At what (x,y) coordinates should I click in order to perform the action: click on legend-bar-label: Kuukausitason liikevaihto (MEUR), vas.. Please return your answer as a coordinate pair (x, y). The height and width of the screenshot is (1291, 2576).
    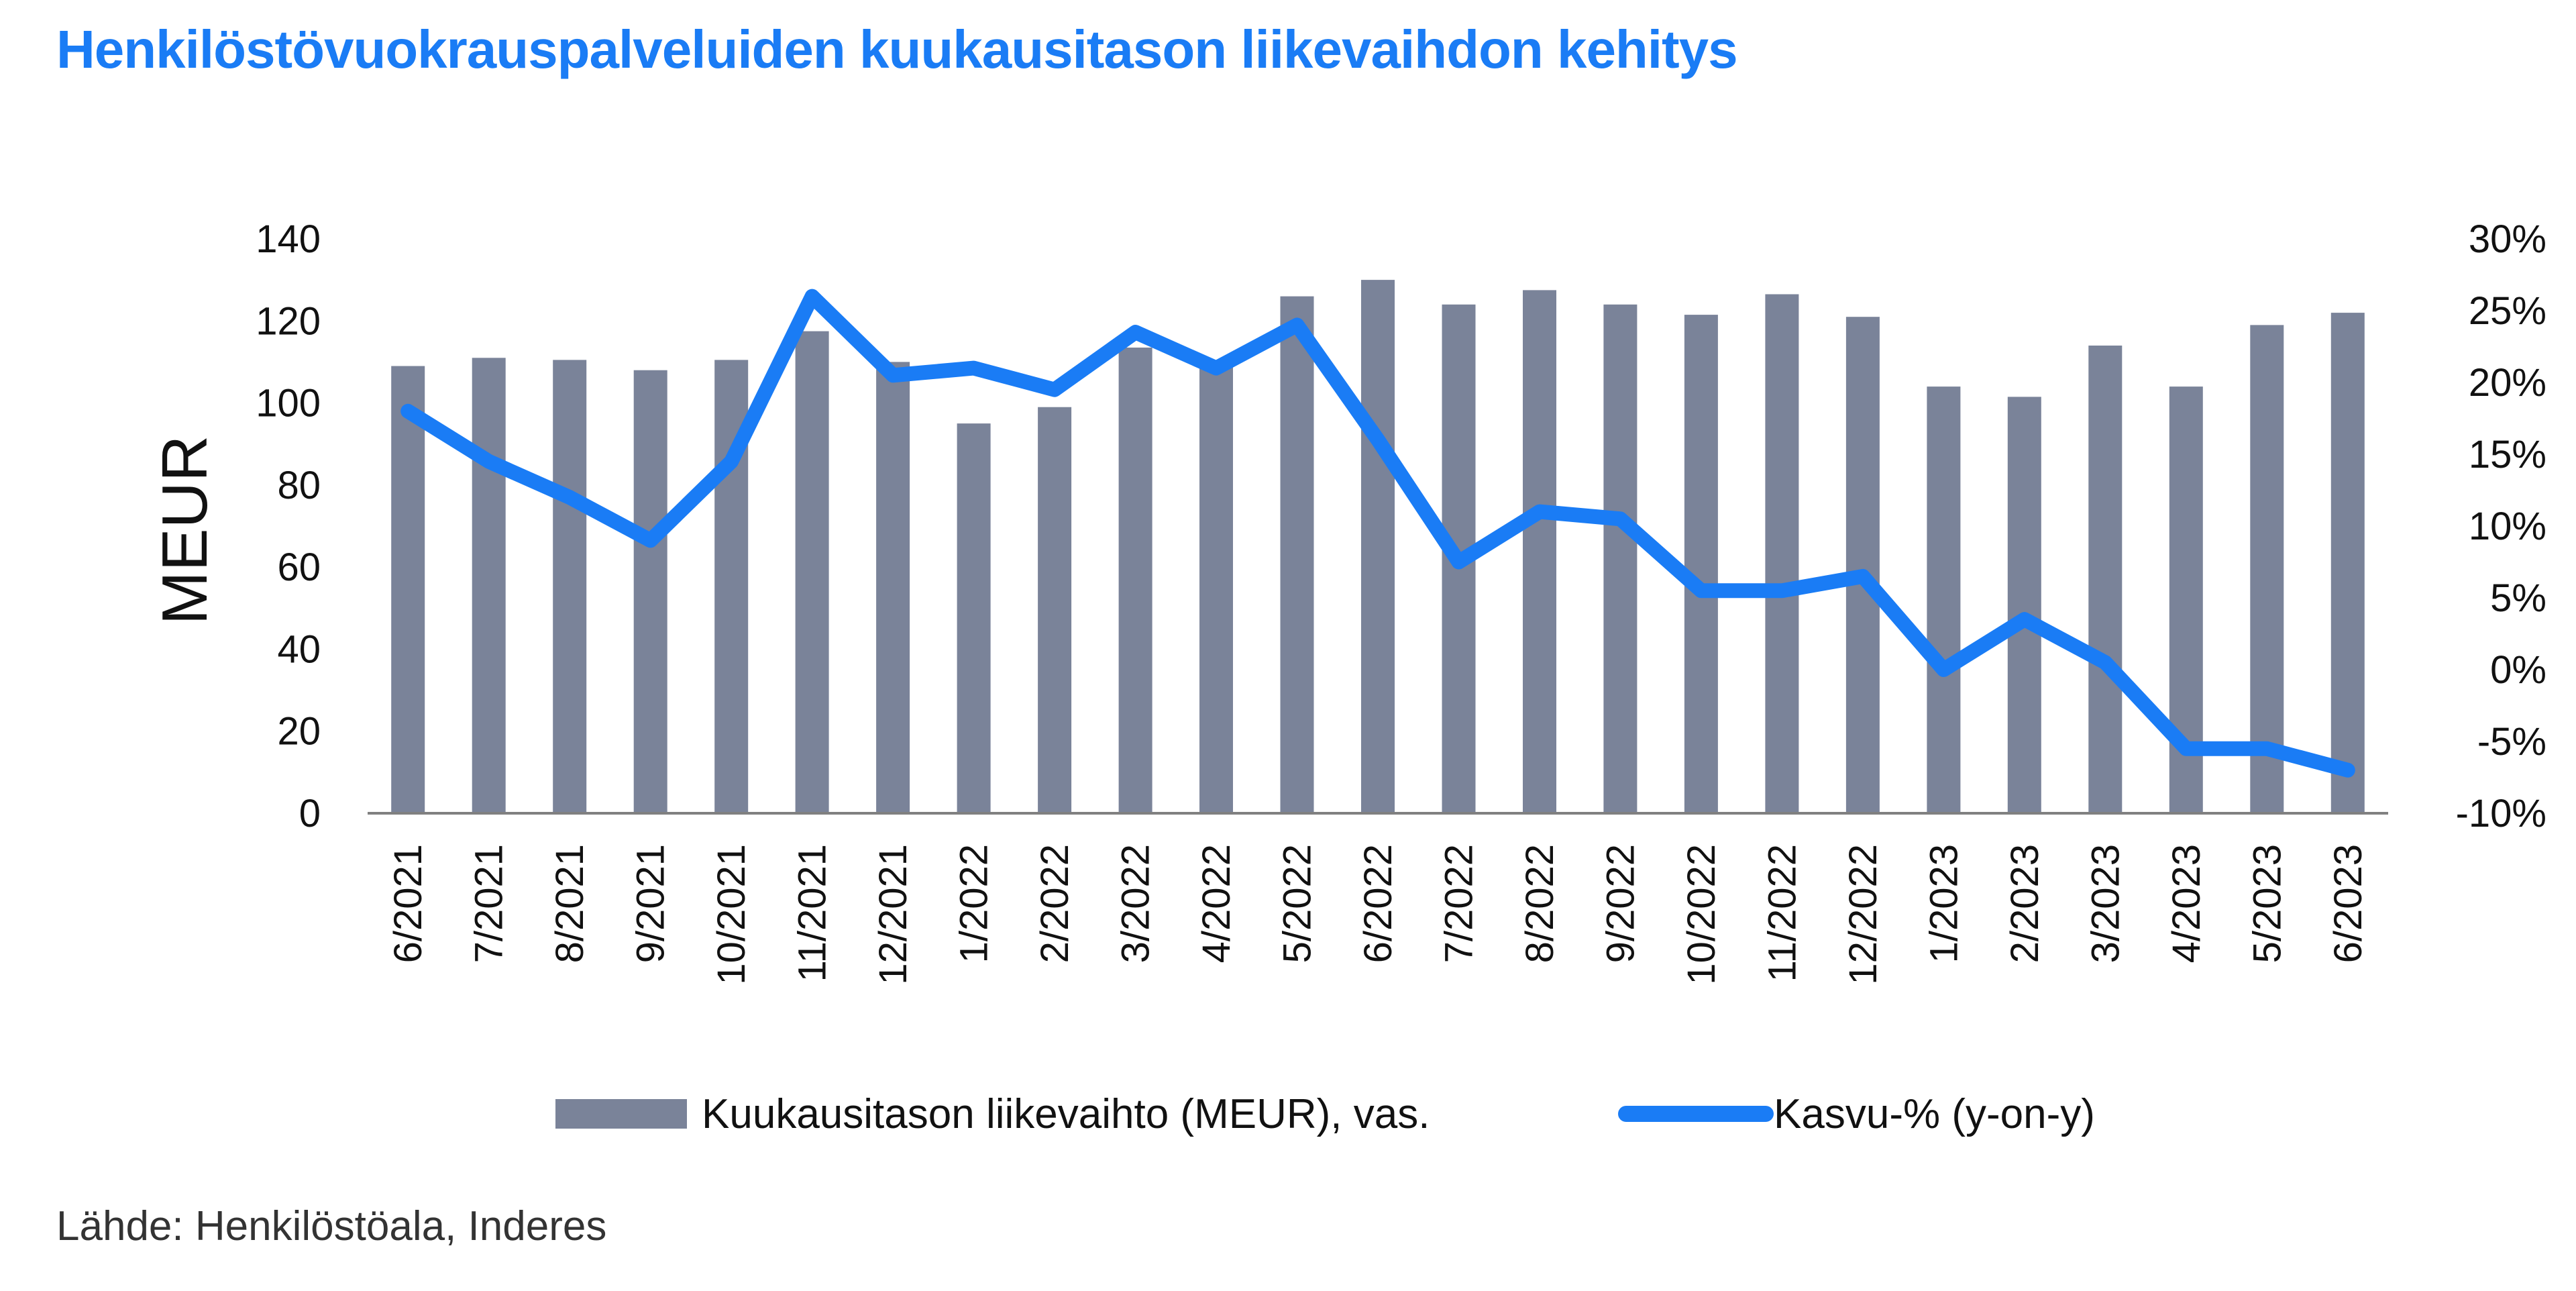
    Looking at the image, I should click on (1066, 1114).